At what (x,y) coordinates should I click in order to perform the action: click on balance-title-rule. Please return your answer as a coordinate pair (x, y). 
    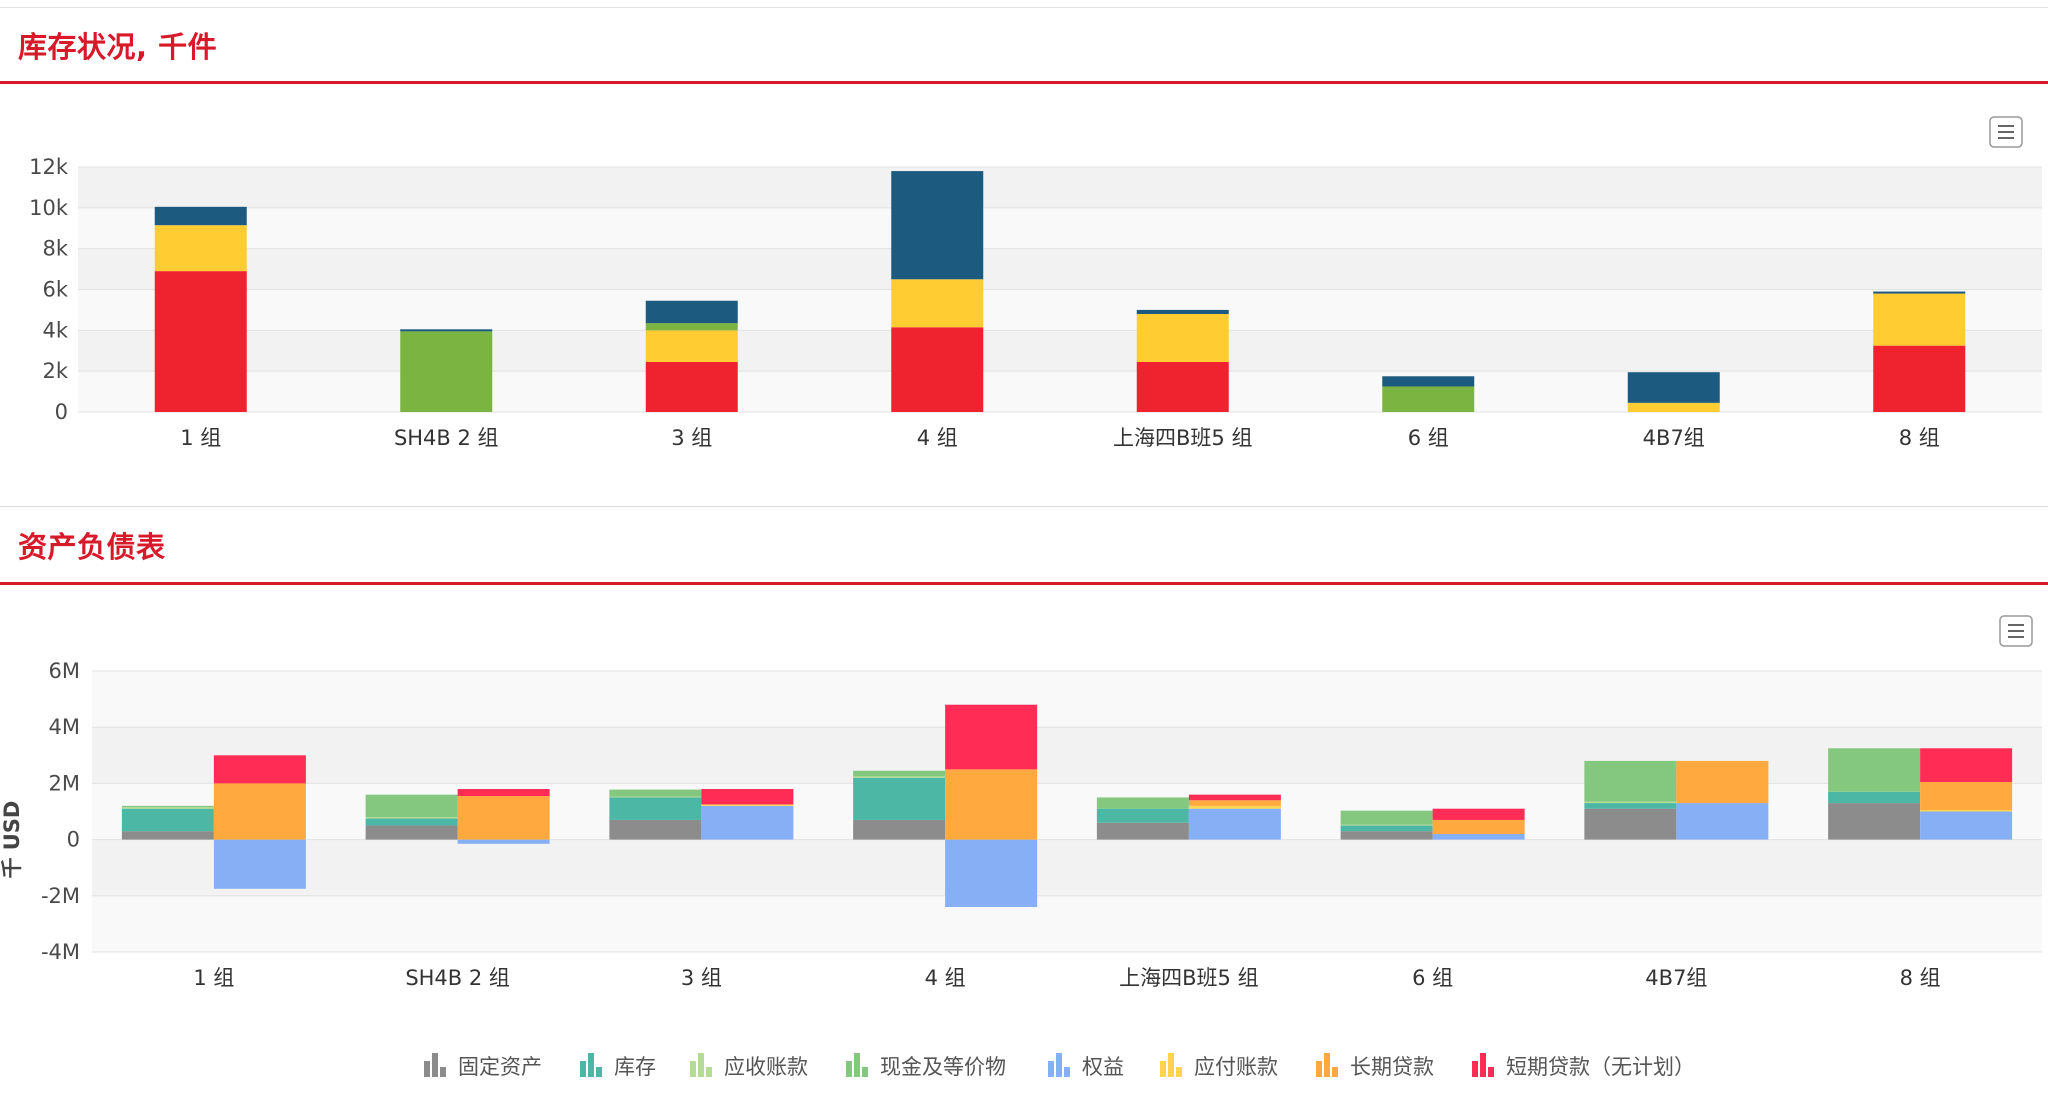
    Looking at the image, I should click on (1024, 583).